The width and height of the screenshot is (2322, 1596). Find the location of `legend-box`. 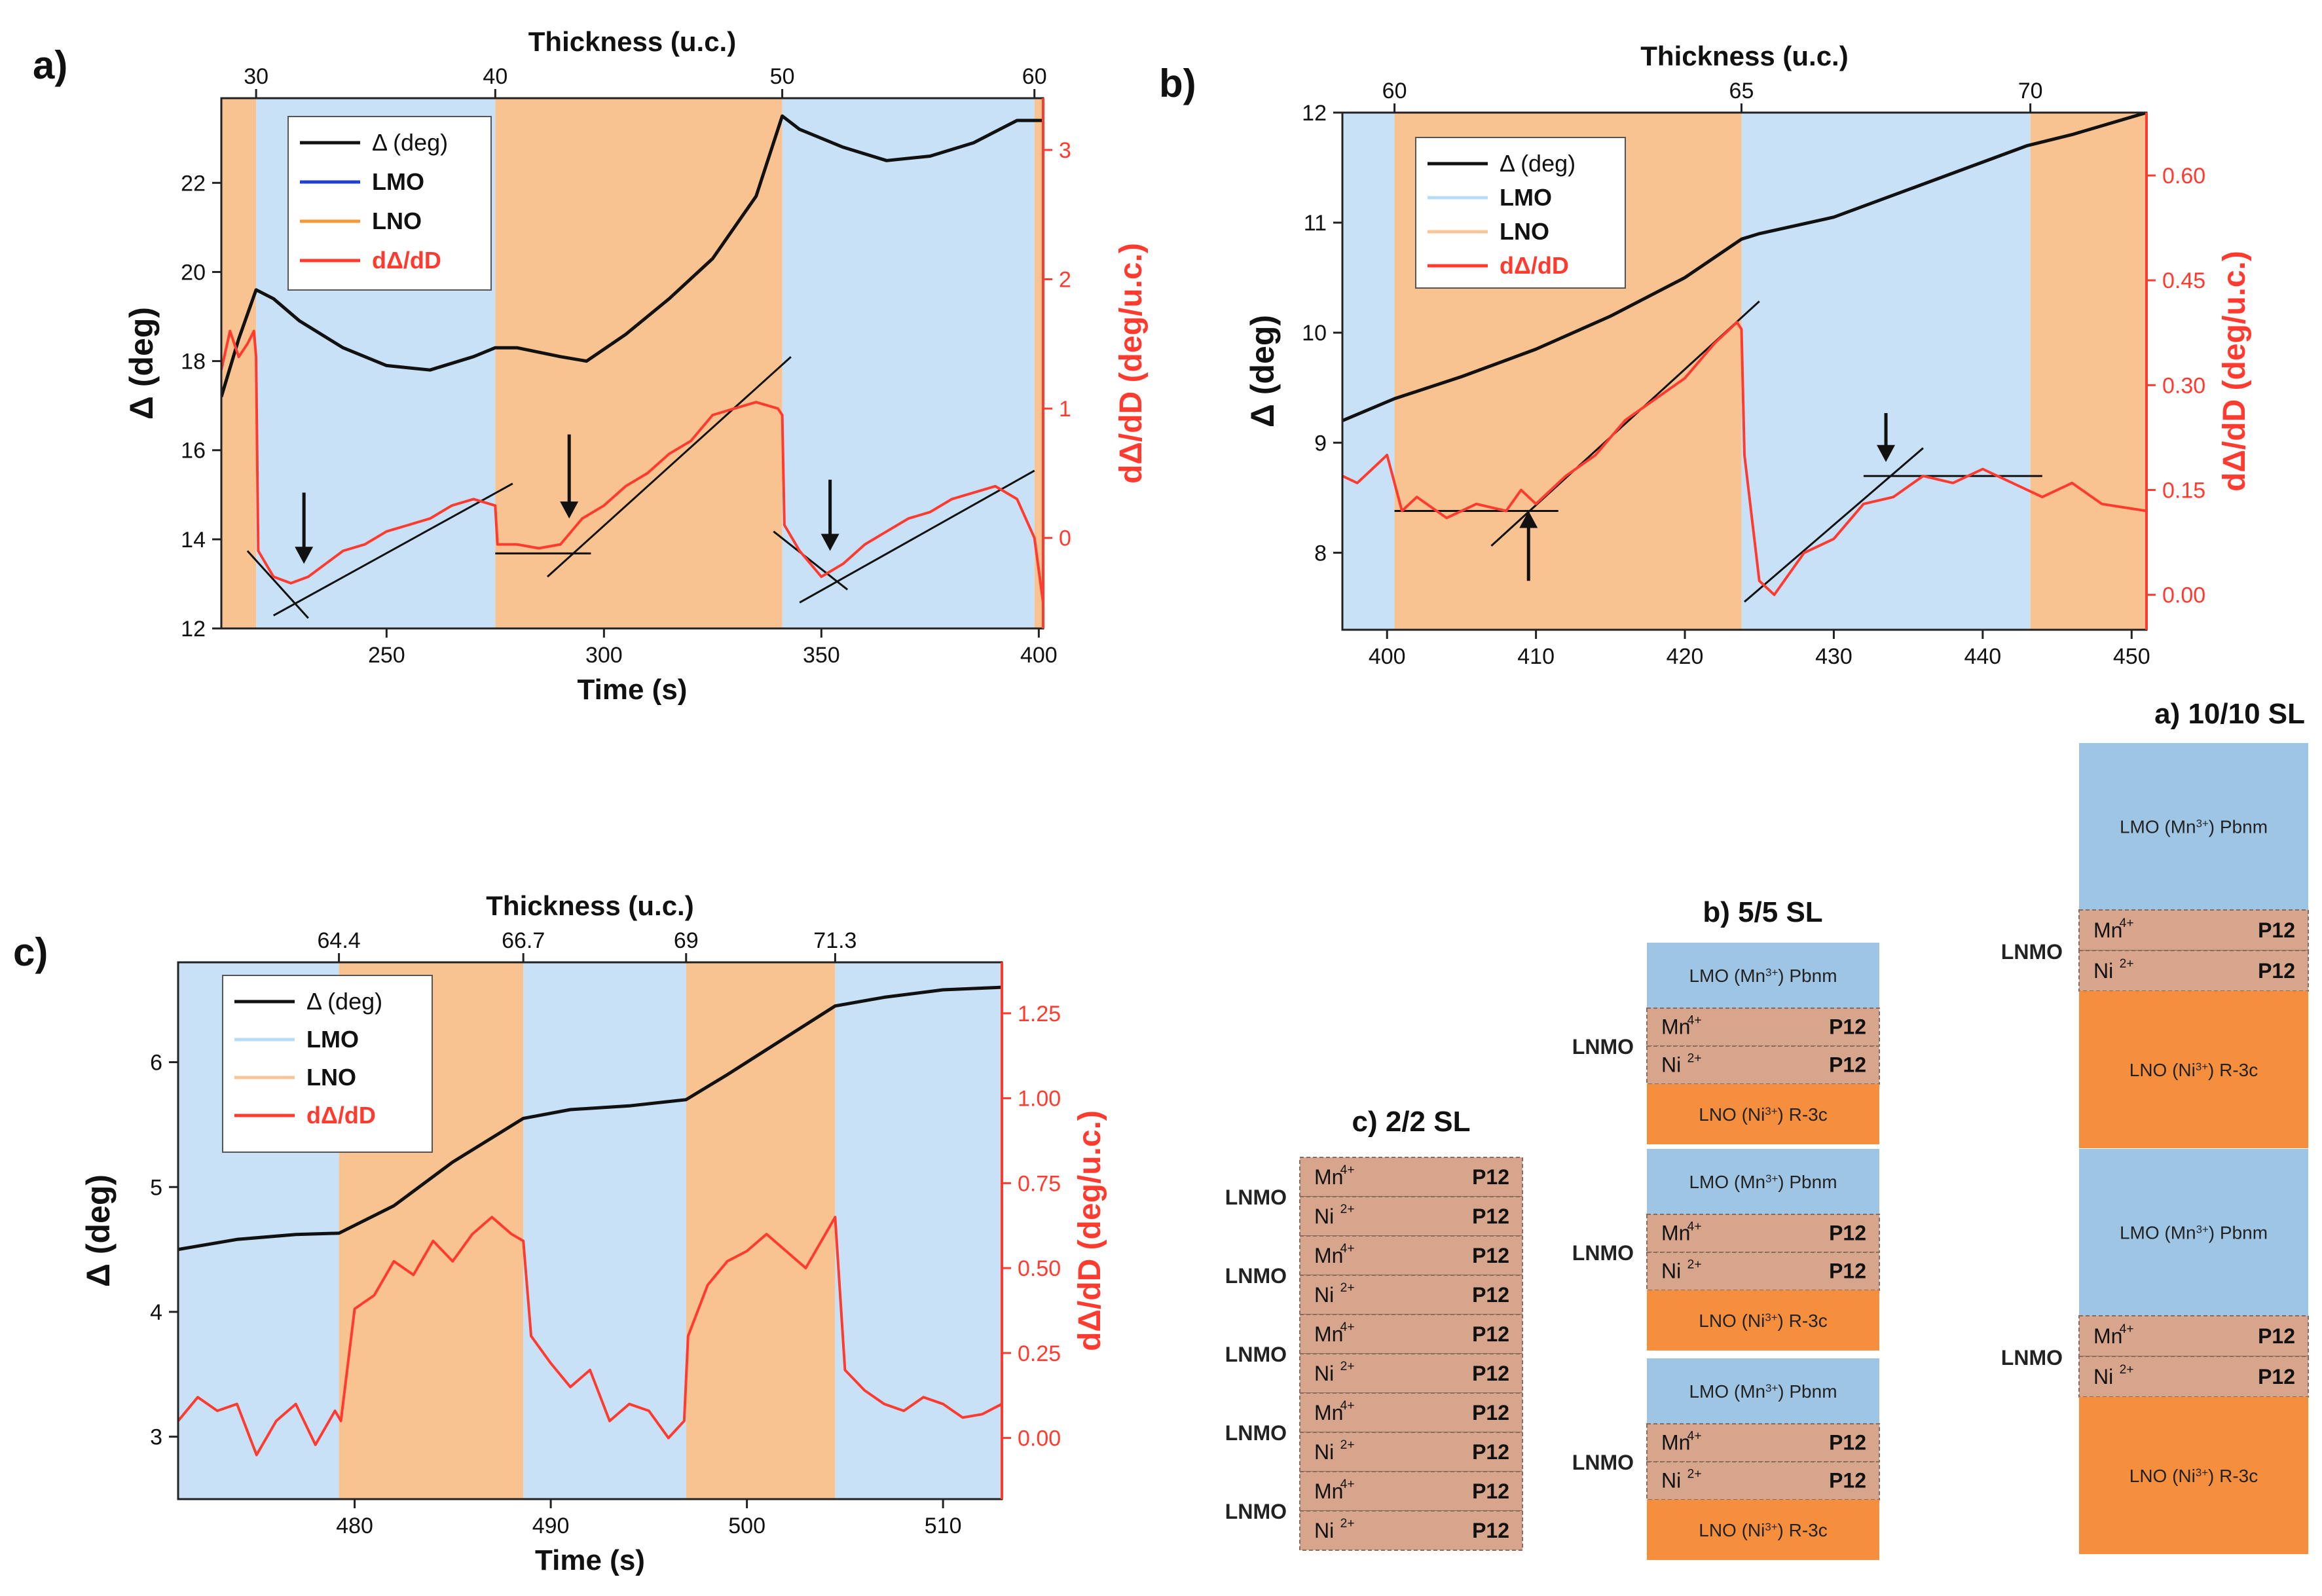

legend-box is located at coordinates (327, 1064).